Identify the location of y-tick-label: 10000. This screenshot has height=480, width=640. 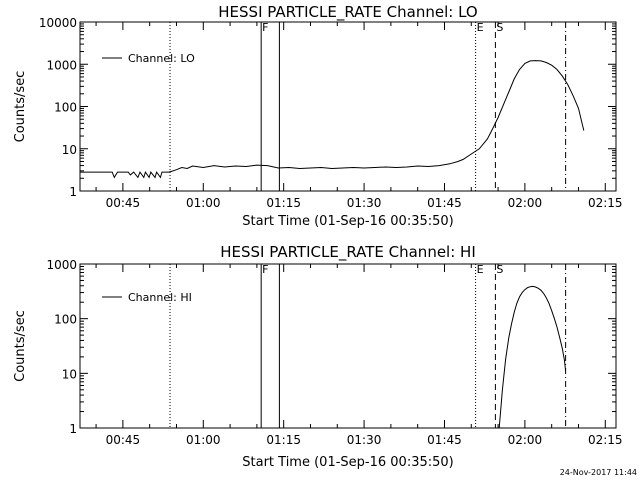
(58, 23).